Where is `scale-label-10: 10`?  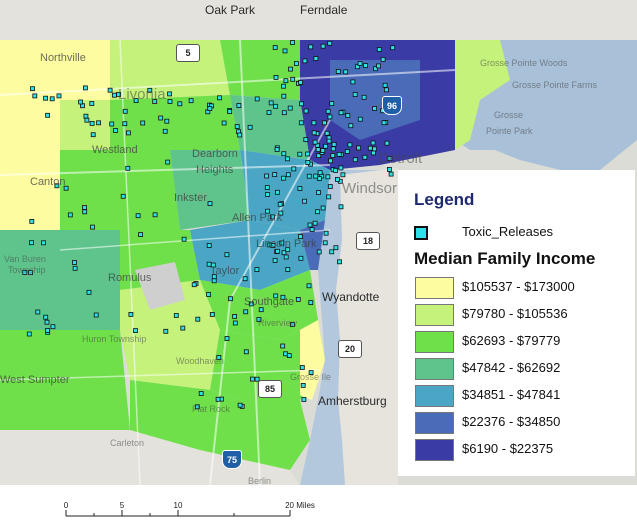
scale-label-10: 10 is located at coordinates (178, 505).